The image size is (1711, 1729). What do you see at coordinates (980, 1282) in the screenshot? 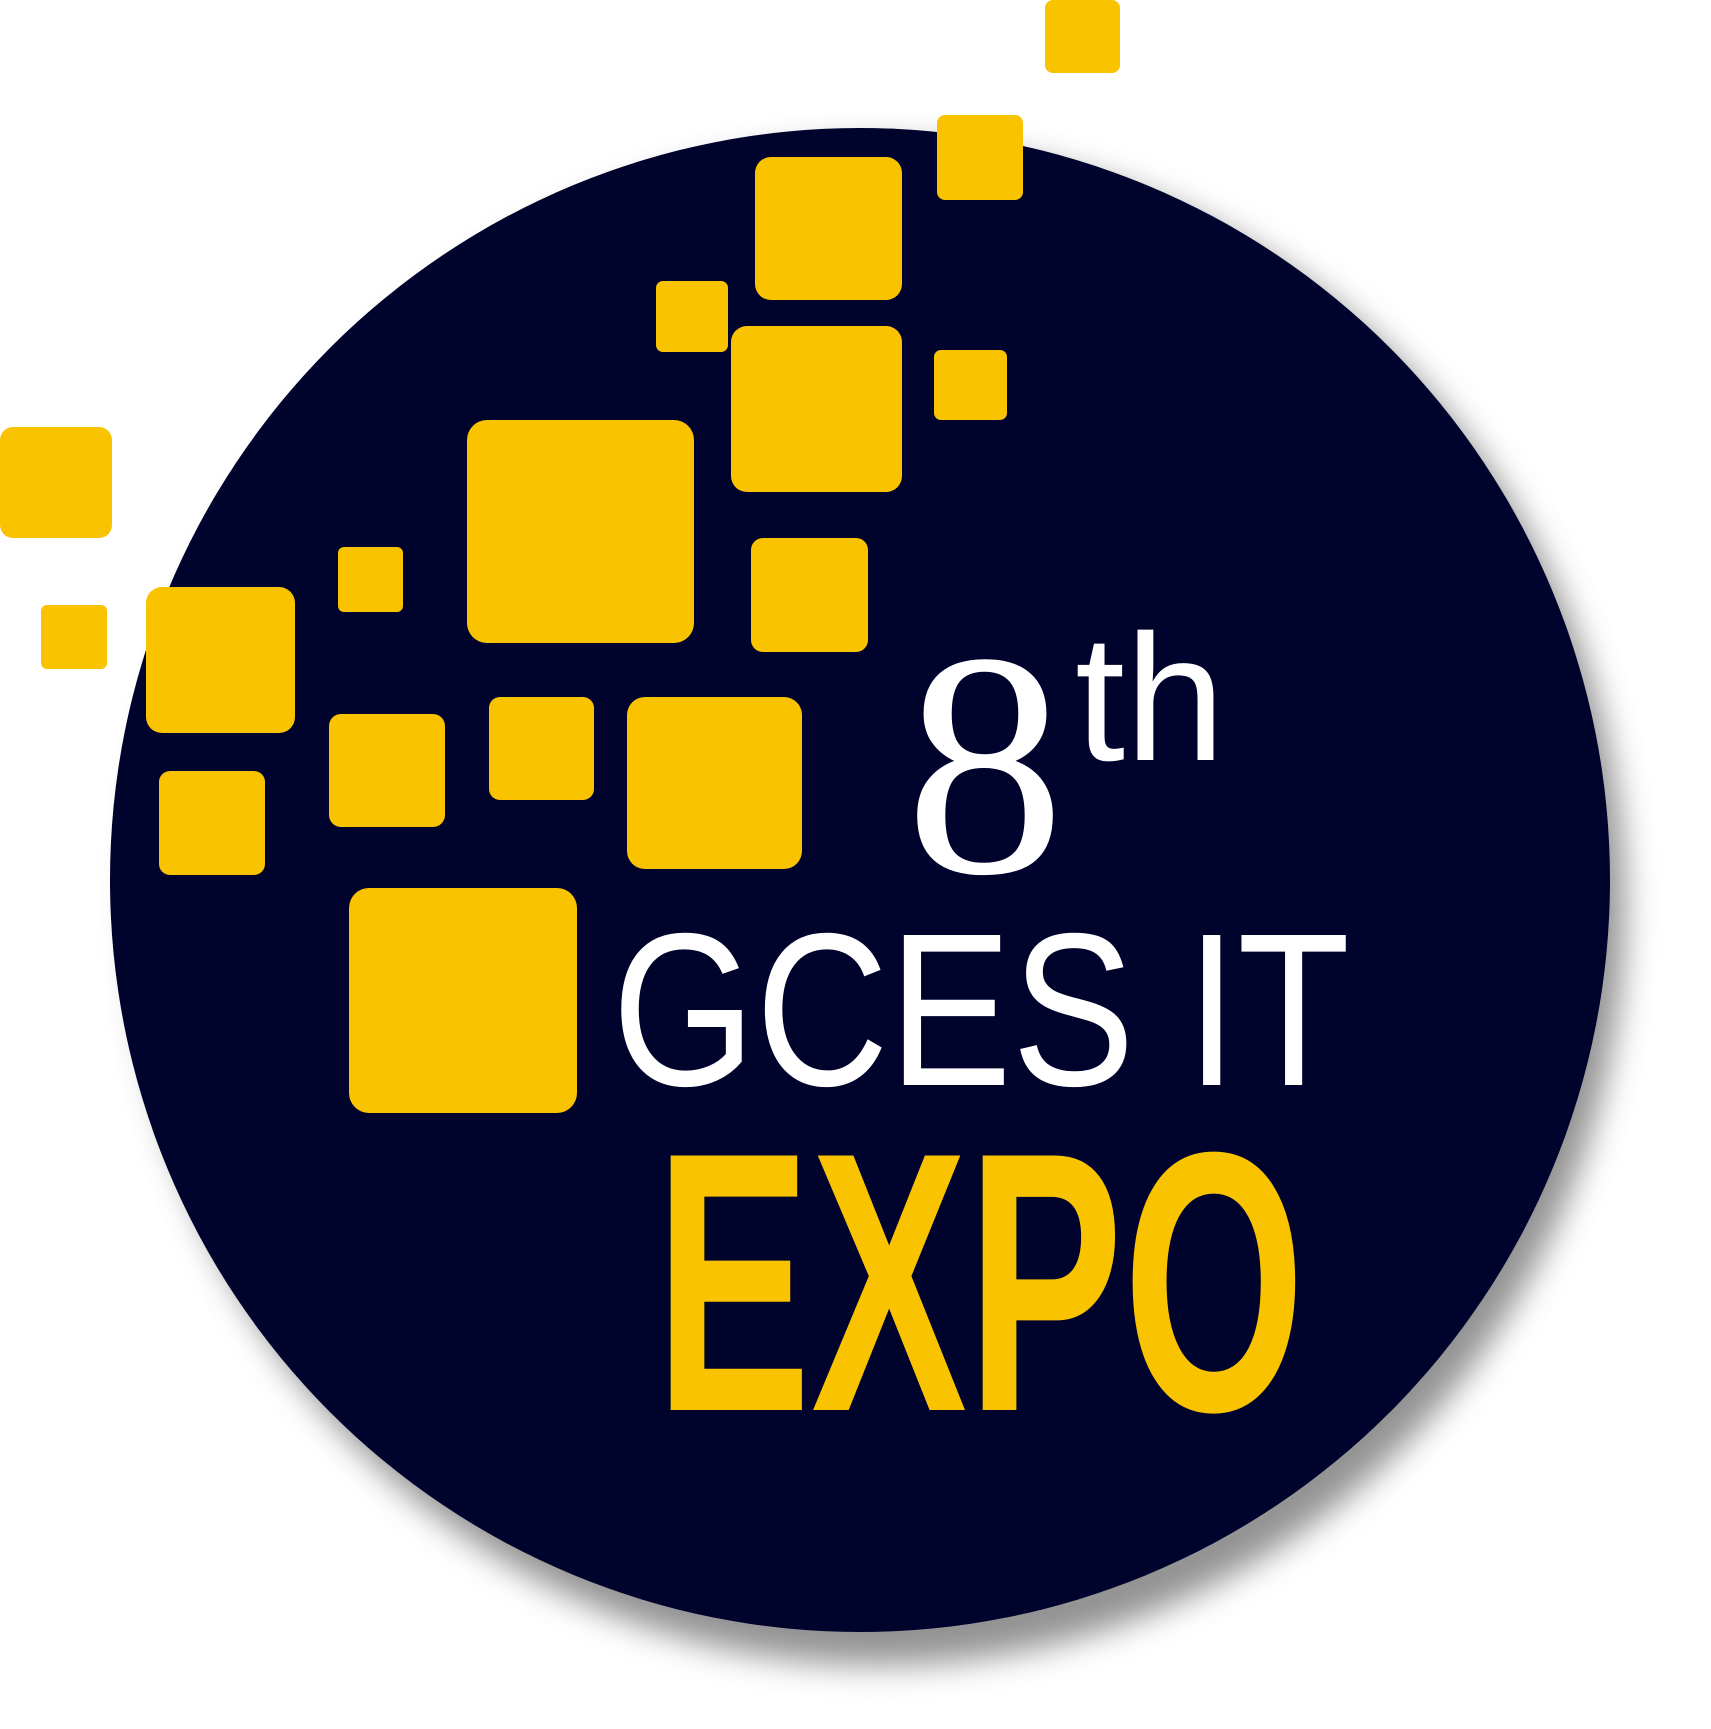
I see `event-word: EXPO` at bounding box center [980, 1282].